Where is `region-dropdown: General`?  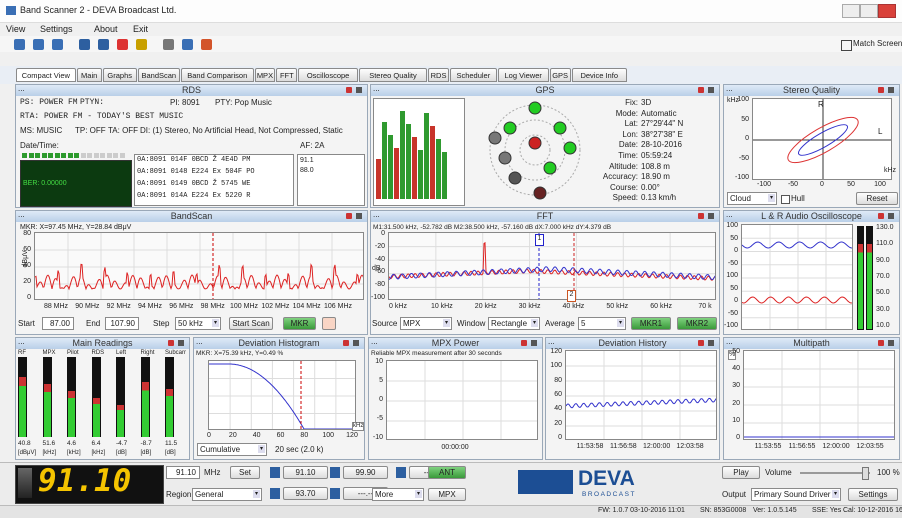 region-dropdown: General is located at coordinates (227, 494).